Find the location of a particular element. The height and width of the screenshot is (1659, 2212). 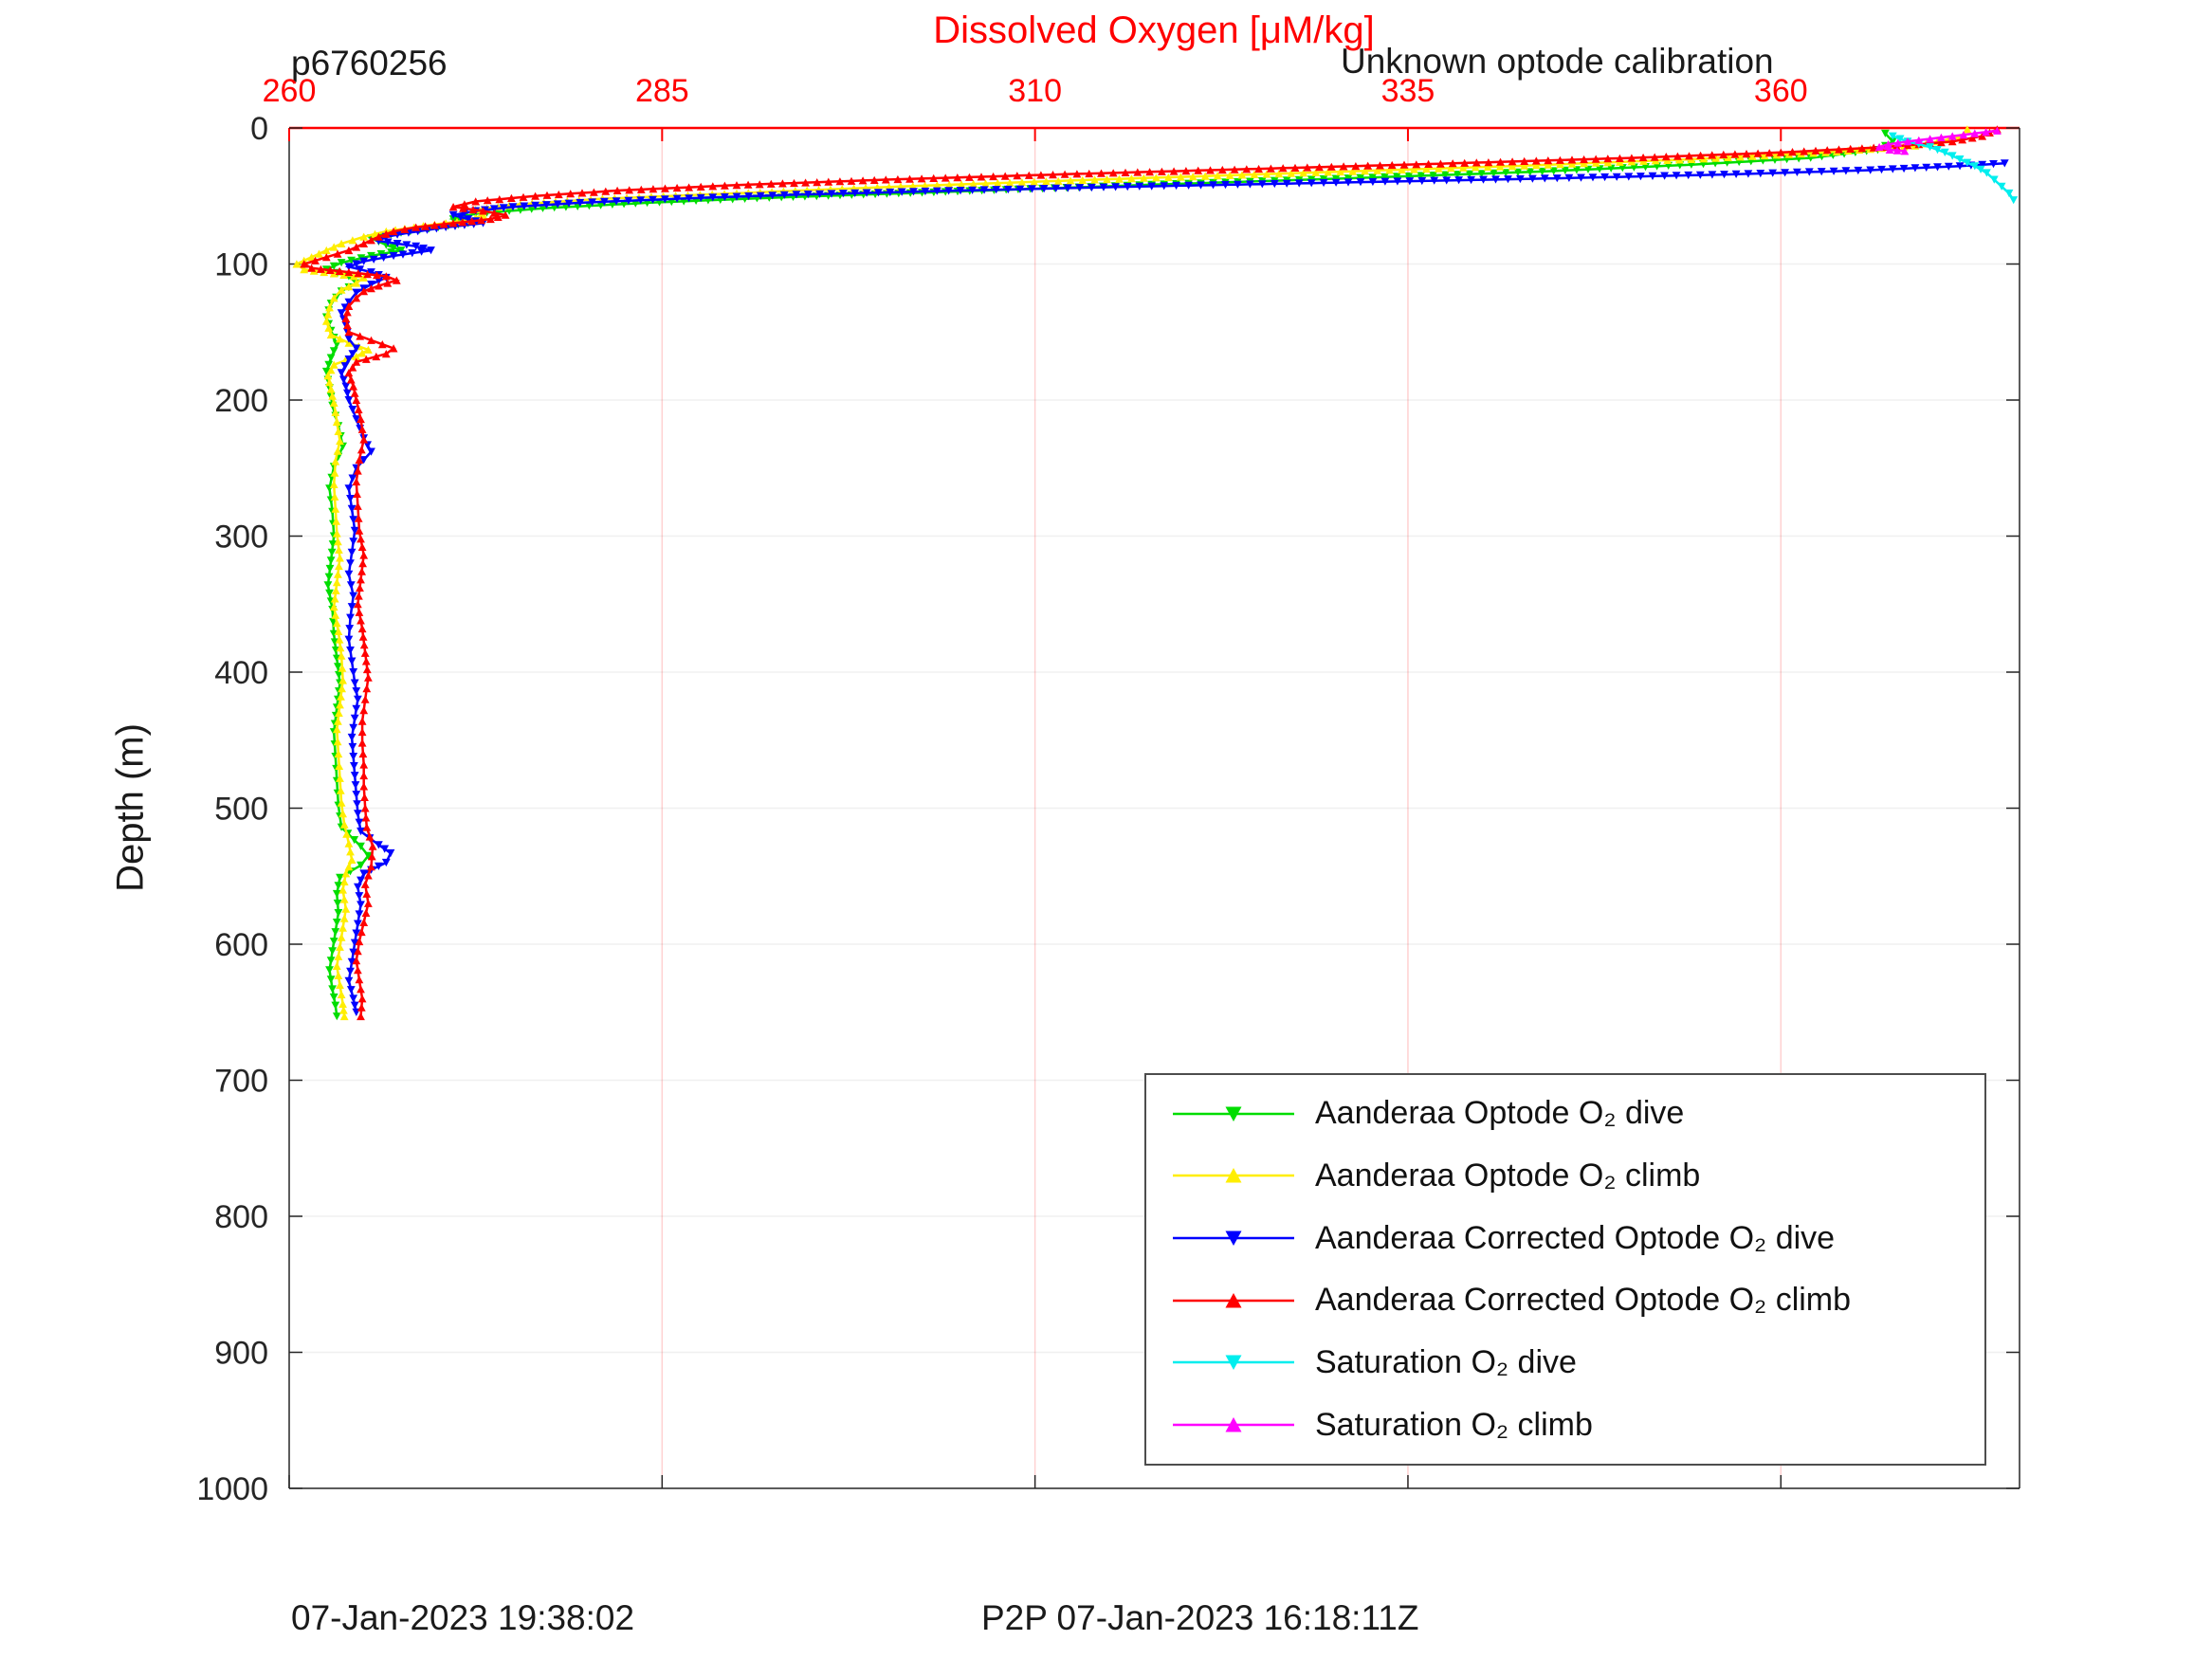

legend-entry: Aanderaa Optode O₂ dive is located at coordinates (1565, 1114).